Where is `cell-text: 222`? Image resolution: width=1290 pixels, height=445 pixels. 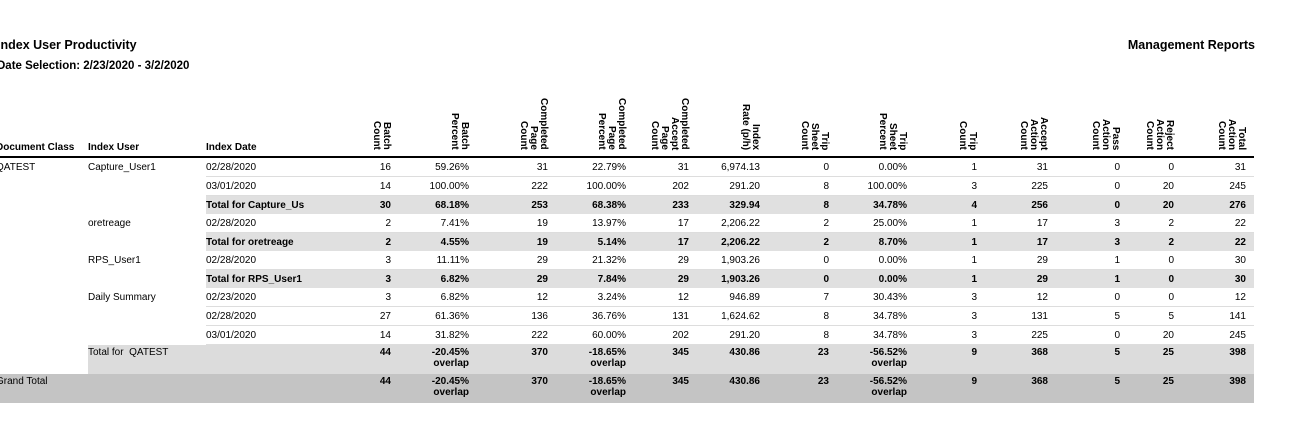
cell-text: 222 is located at coordinates (539, 335).